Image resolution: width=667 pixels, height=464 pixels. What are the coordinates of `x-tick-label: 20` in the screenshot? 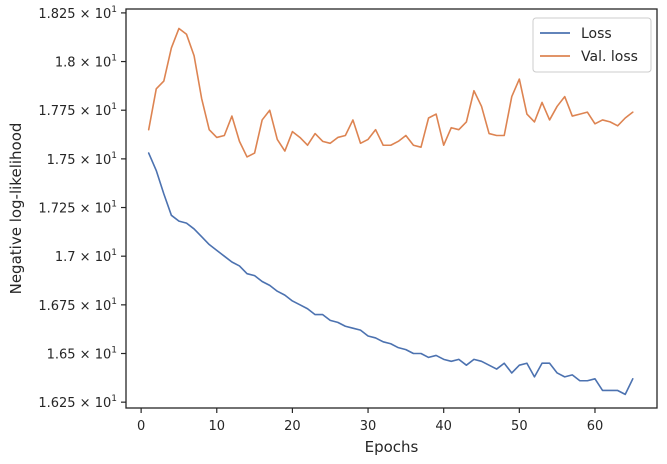 It's located at (292, 426).